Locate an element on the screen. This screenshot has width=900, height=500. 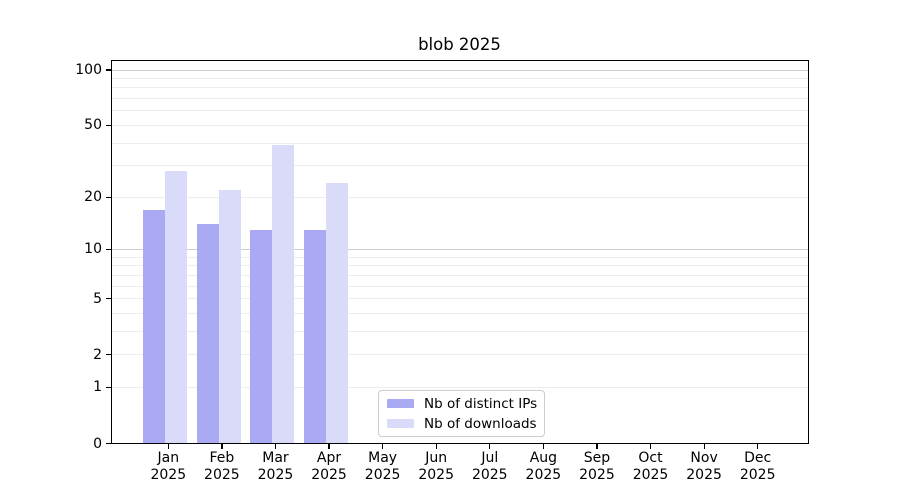
bar-apr-downloads is located at coordinates (337, 313).